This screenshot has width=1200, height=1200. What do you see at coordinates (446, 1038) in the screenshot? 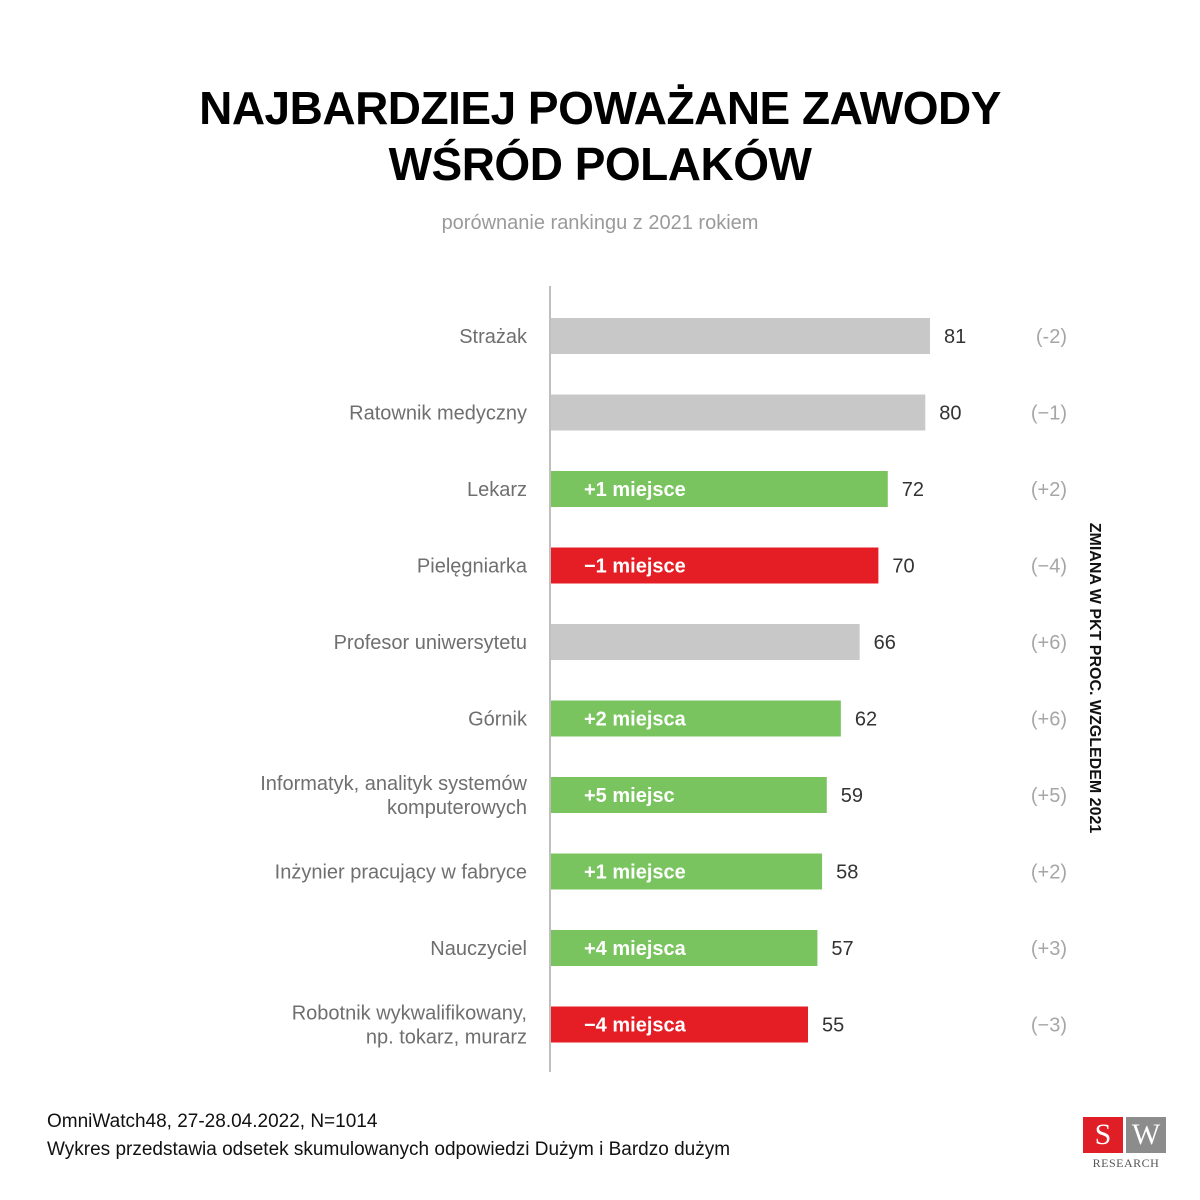
I see `category-label: np. tokarz, murarz` at bounding box center [446, 1038].